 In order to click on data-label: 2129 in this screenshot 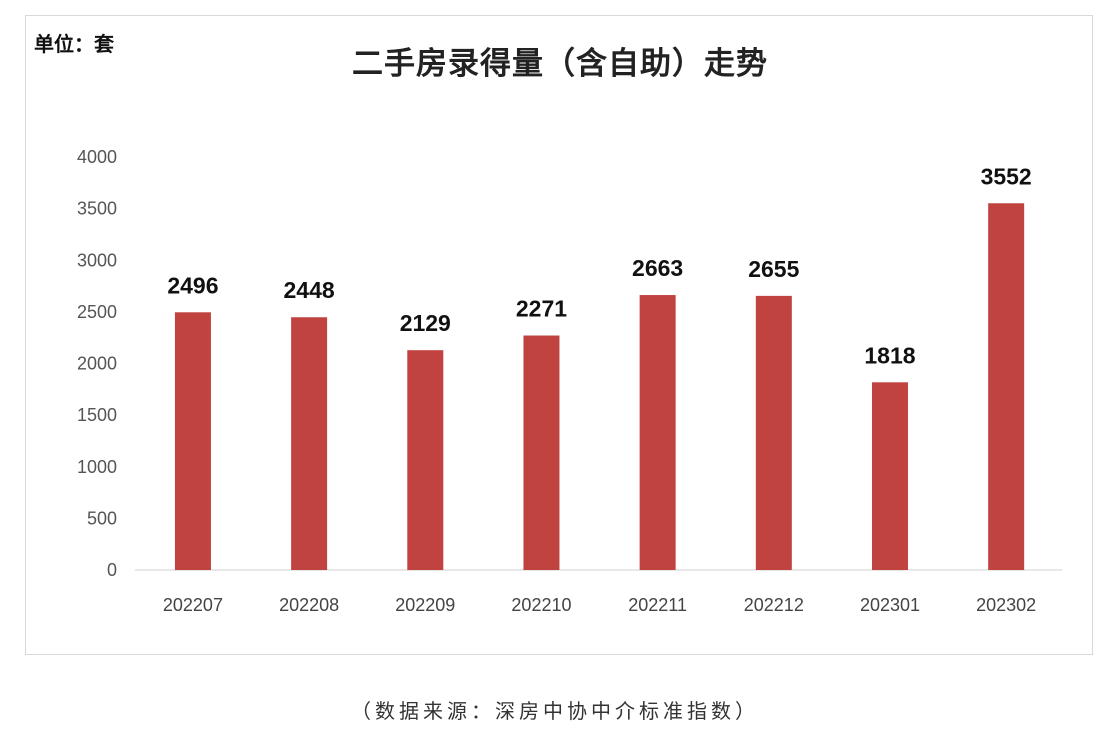, I will do `click(425, 323)`.